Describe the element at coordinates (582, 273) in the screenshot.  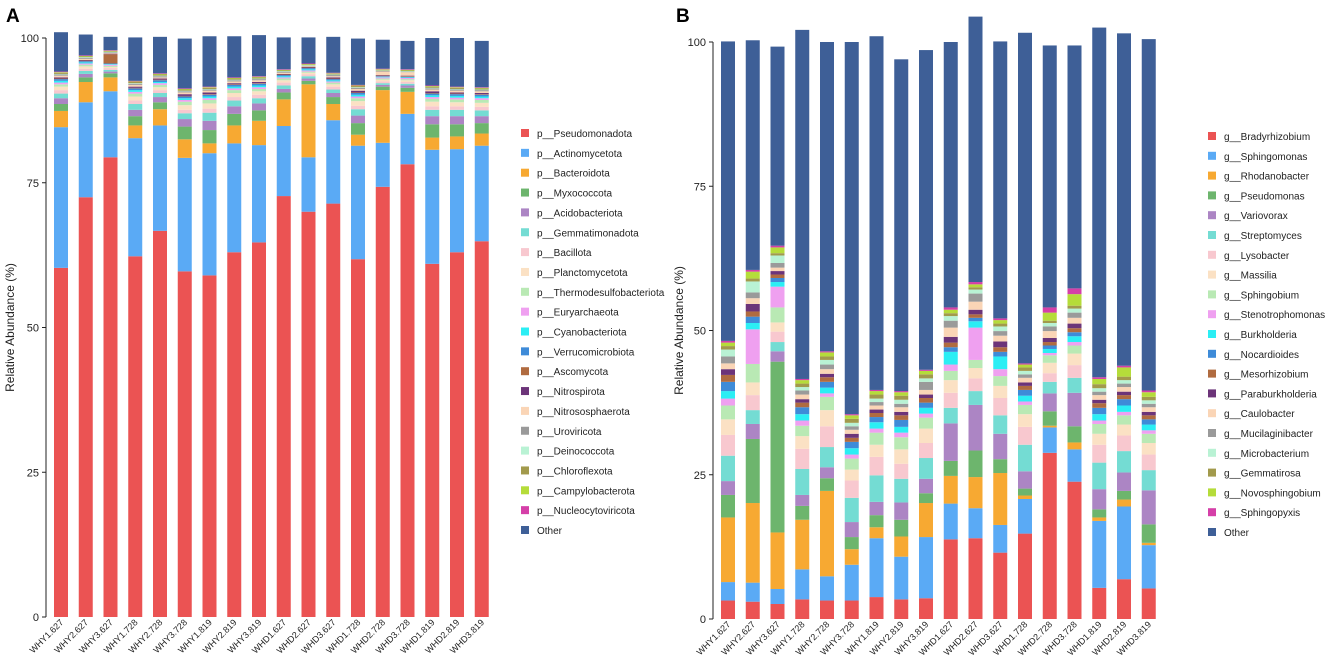
I see `legend-label: p__Planctomycetota` at that location.